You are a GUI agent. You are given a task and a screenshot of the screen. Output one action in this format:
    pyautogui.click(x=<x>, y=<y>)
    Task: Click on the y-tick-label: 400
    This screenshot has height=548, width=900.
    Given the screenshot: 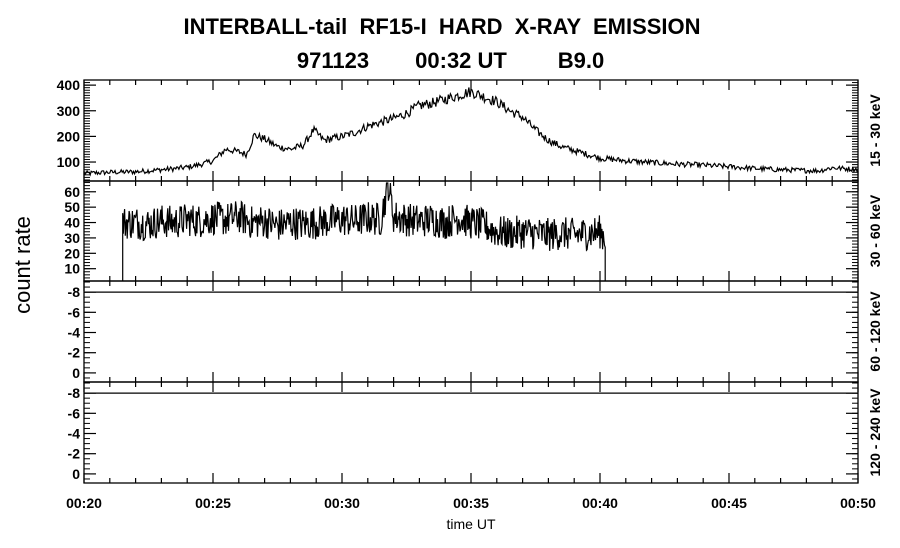 What is the action you would take?
    pyautogui.click(x=69, y=85)
    